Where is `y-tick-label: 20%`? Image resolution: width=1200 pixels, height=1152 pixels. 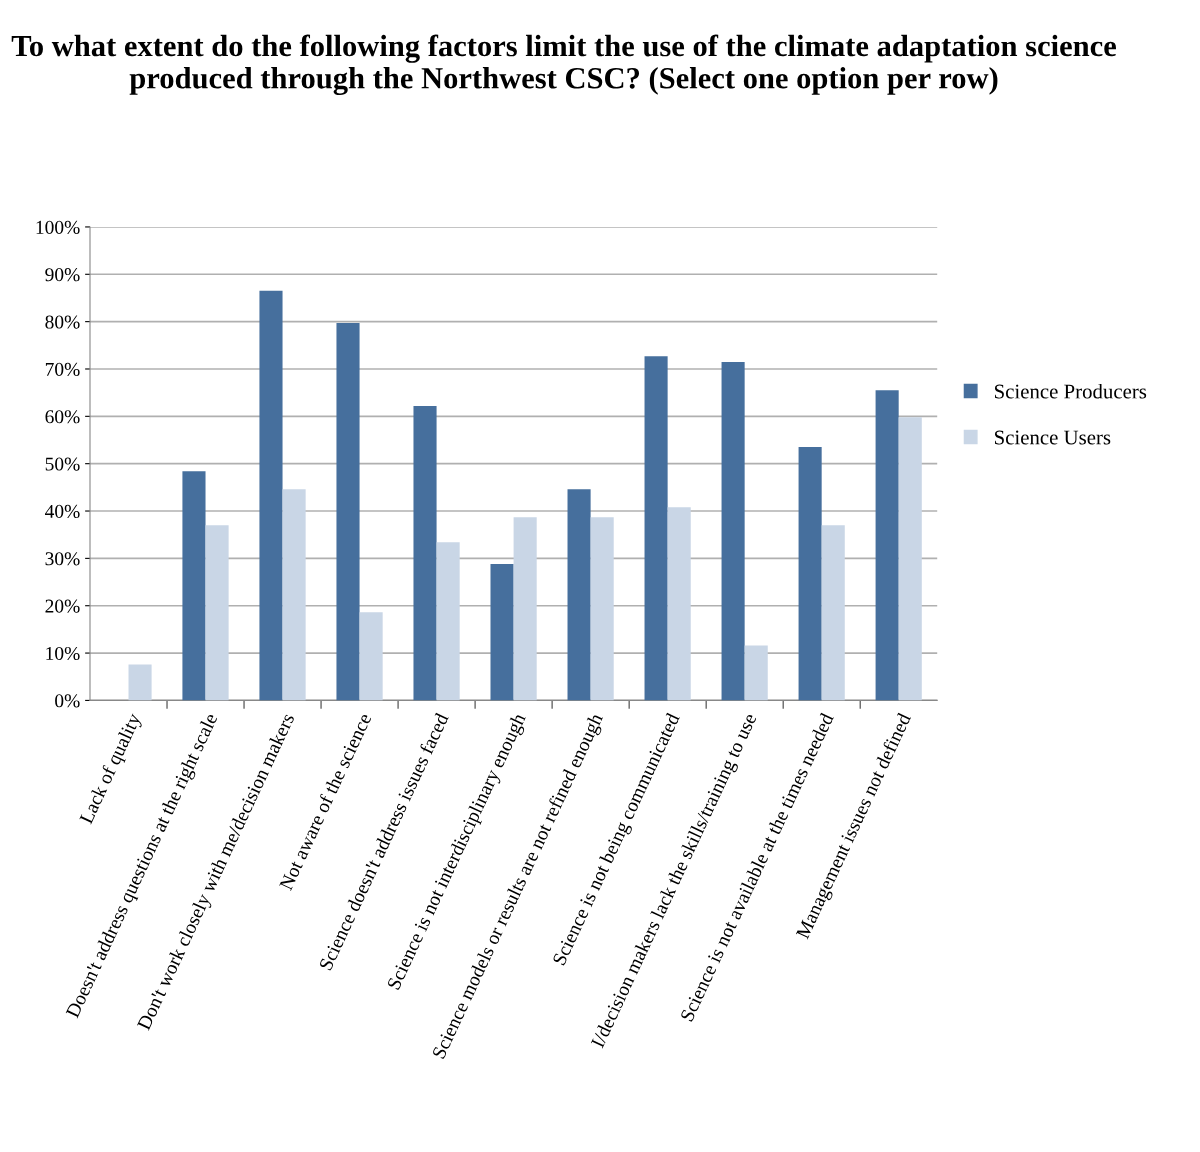
y-tick-label: 20% is located at coordinates (62, 606).